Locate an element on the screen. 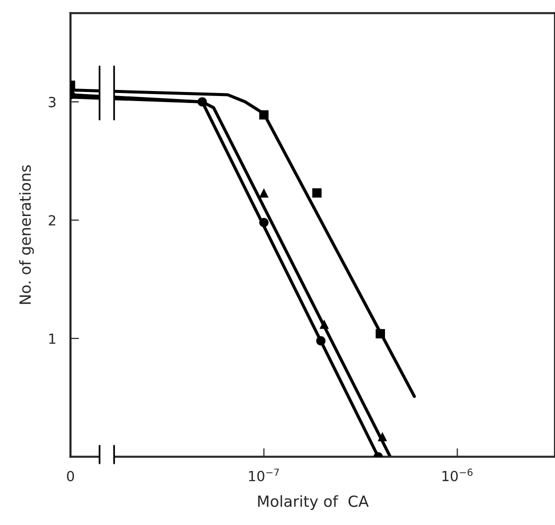 The width and height of the screenshot is (555, 525). y-axis-title: No. of generations is located at coordinates (26, 234).